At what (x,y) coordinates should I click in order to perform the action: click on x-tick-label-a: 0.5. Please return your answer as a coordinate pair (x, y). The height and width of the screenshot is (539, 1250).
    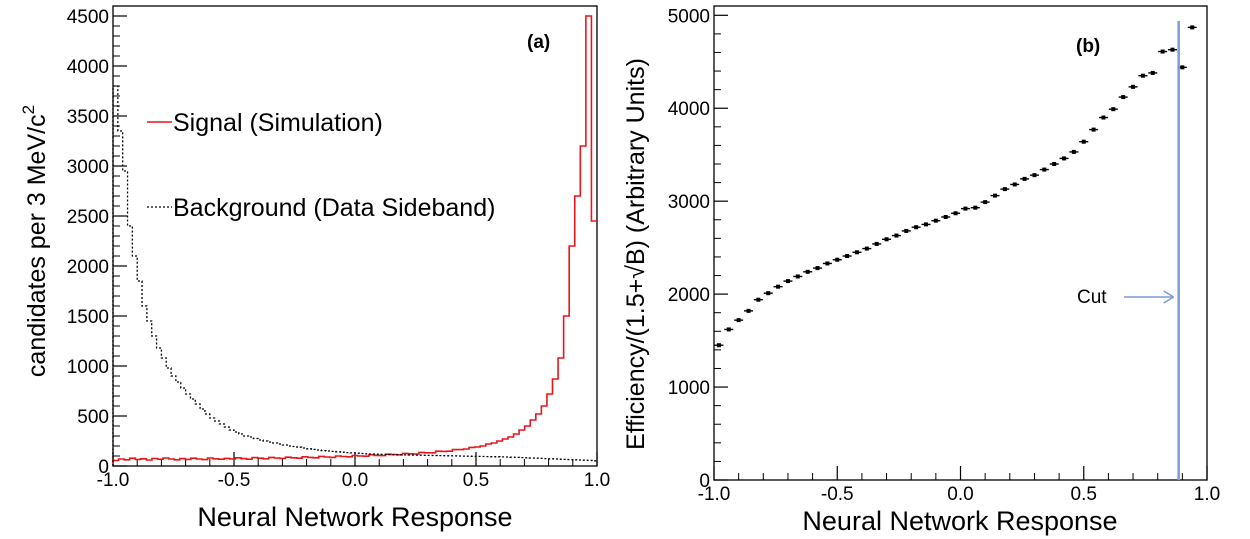
    Looking at the image, I should click on (476, 480).